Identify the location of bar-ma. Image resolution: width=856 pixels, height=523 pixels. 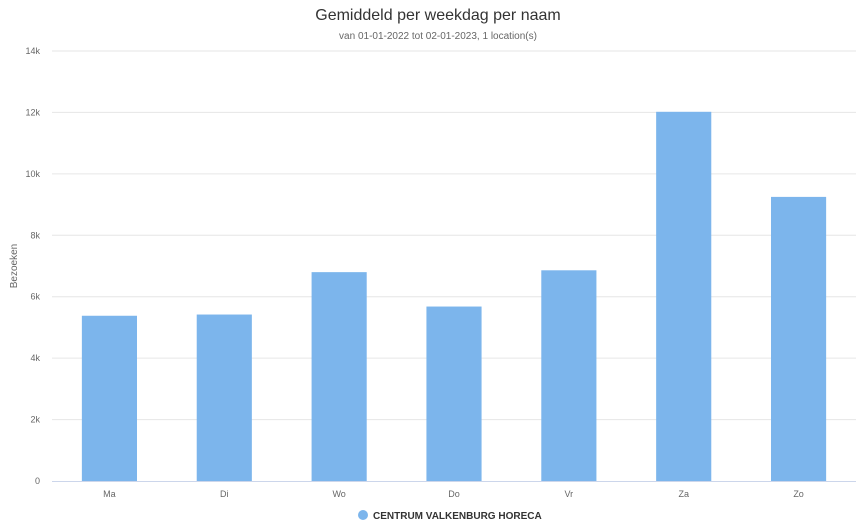
(109, 398).